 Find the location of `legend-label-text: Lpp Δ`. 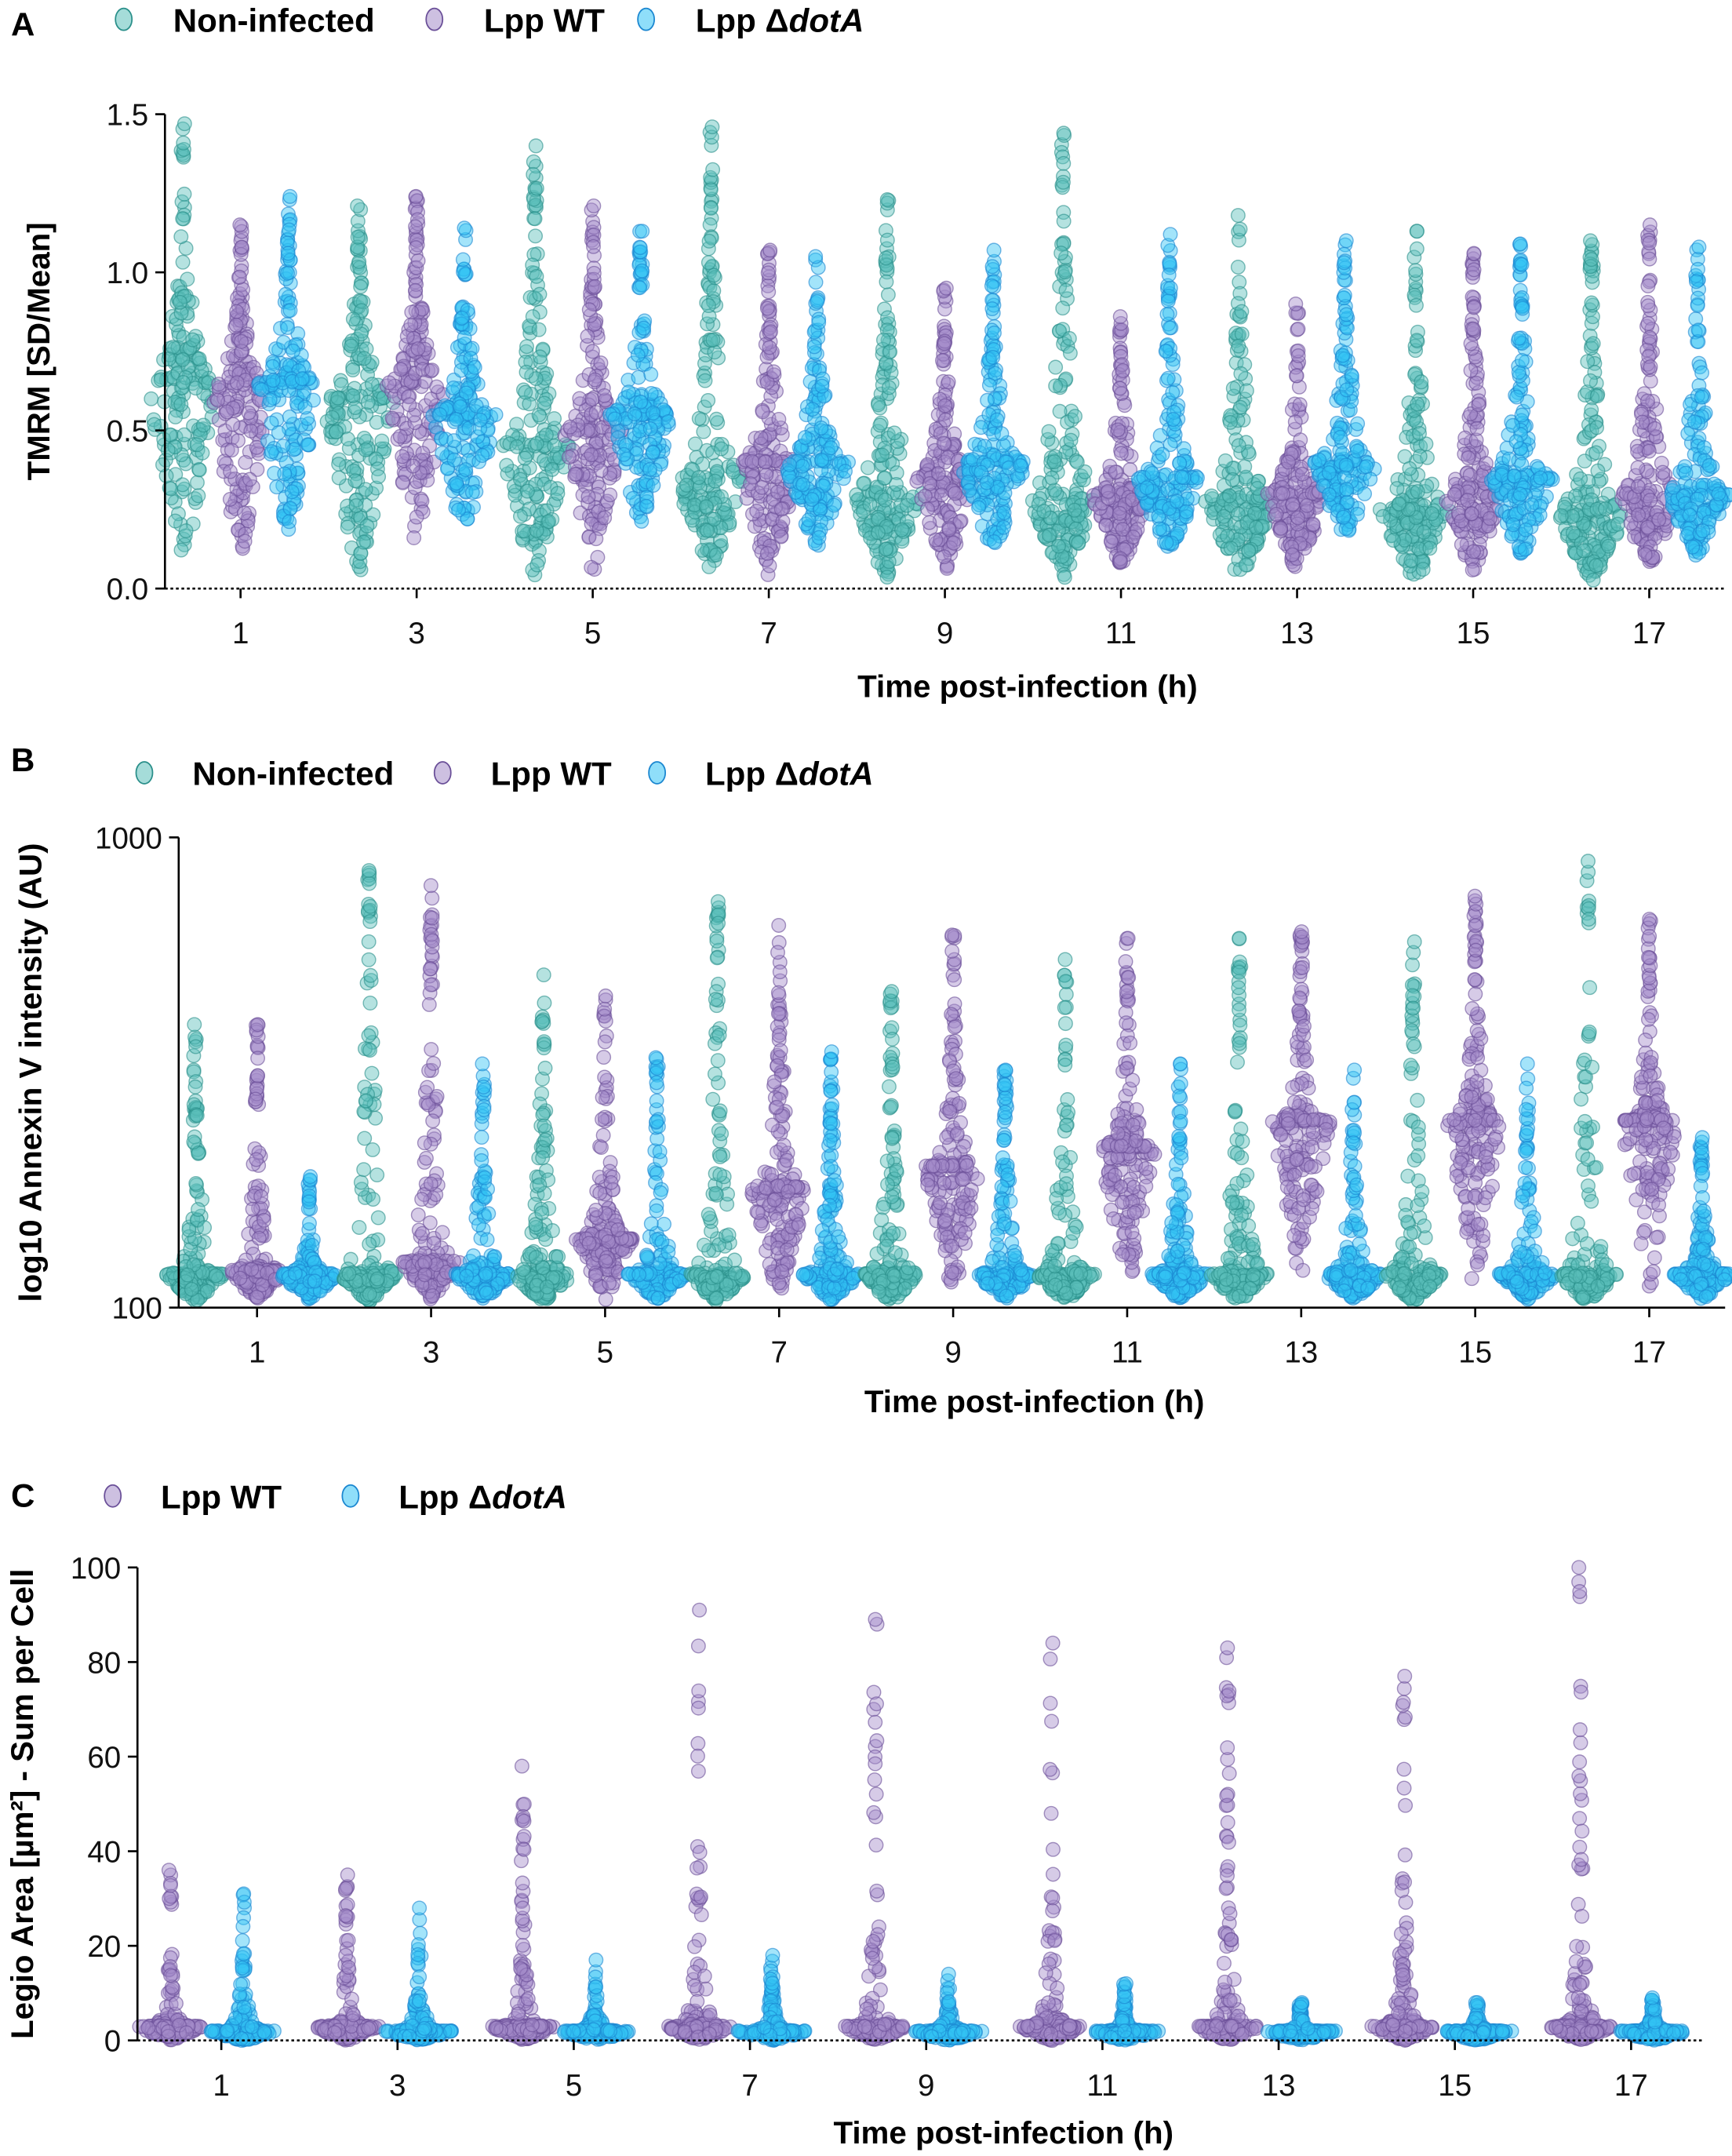

legend-label-text: Lpp Δ is located at coordinates (743, 20).